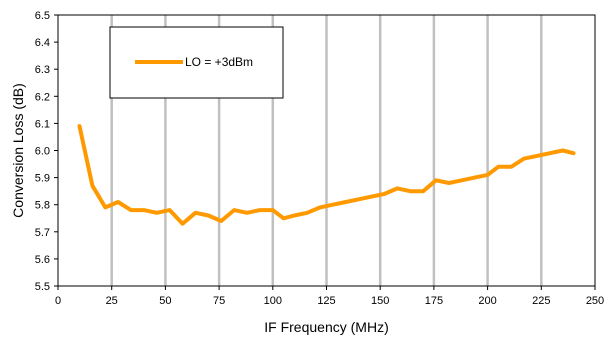  I want to click on x-axis: 0 25 50 75 100 125 150 175 200 225 250, so click(329, 296).